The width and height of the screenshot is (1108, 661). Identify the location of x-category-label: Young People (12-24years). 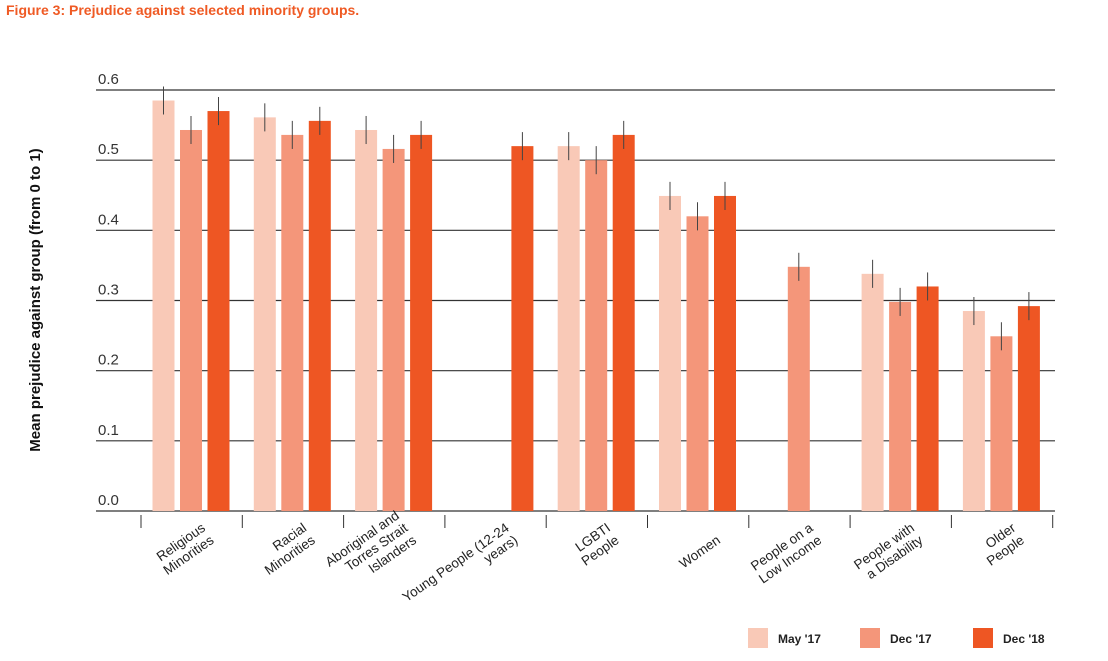
(460, 568).